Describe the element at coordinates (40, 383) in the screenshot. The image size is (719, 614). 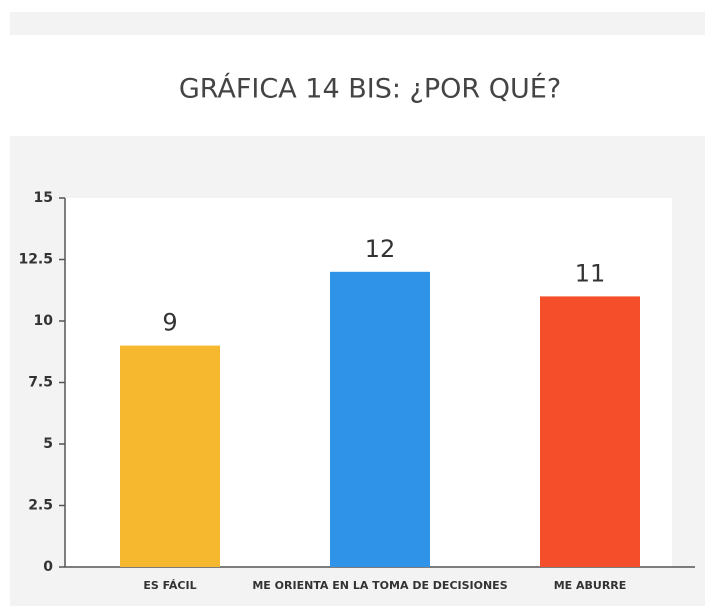
I see `y-tick-label: 7.5` at that location.